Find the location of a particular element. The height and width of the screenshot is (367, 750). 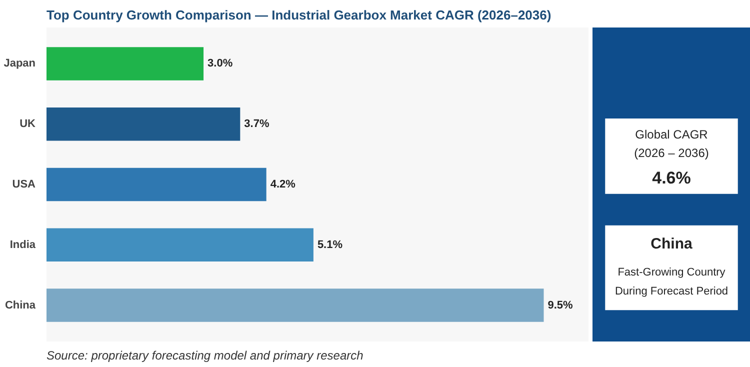

data-label: 5.1% is located at coordinates (330, 244).